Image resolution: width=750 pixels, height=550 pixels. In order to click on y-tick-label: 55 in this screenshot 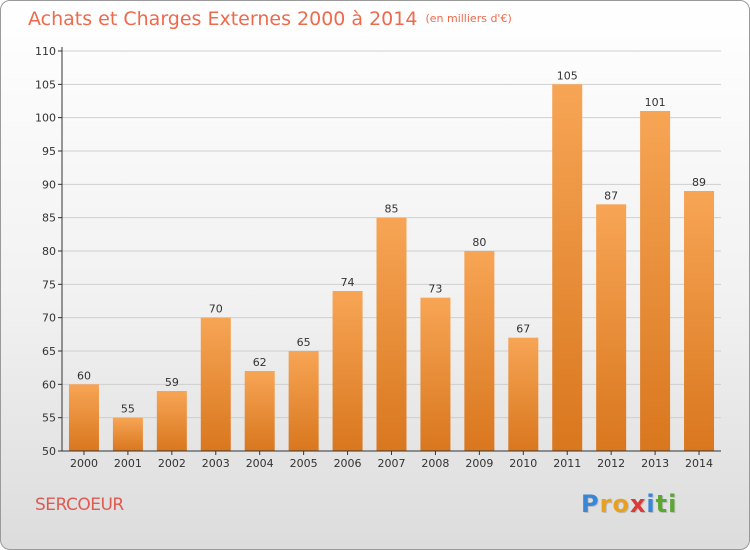, I will do `click(49, 418)`.